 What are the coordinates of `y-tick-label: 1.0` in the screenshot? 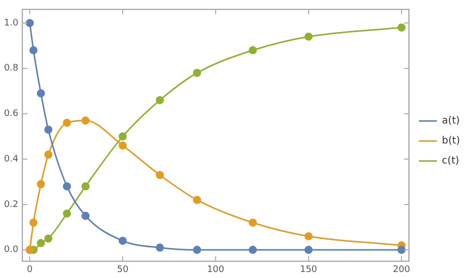 It's located at (11, 23).